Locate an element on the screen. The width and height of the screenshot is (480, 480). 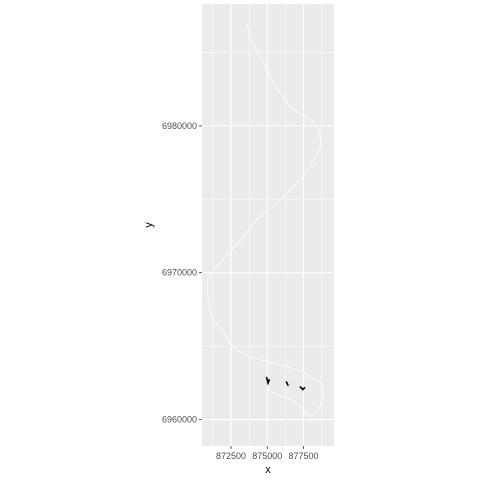
x-axis-title: x is located at coordinates (268, 470).